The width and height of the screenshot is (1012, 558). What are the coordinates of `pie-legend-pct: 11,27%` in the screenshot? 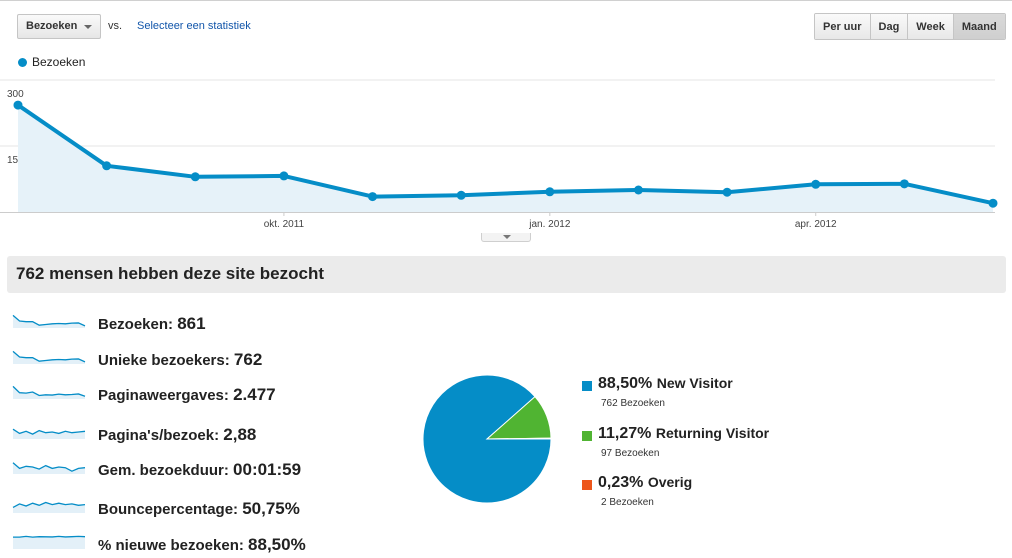 It's located at (627, 433).